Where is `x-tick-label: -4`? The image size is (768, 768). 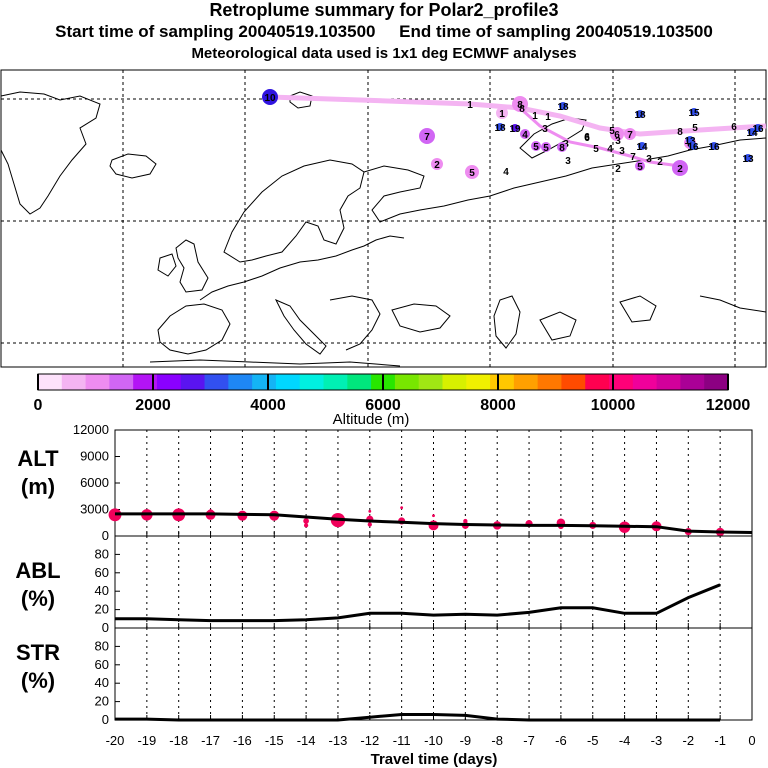
x-tick-label: -4 is located at coordinates (625, 740).